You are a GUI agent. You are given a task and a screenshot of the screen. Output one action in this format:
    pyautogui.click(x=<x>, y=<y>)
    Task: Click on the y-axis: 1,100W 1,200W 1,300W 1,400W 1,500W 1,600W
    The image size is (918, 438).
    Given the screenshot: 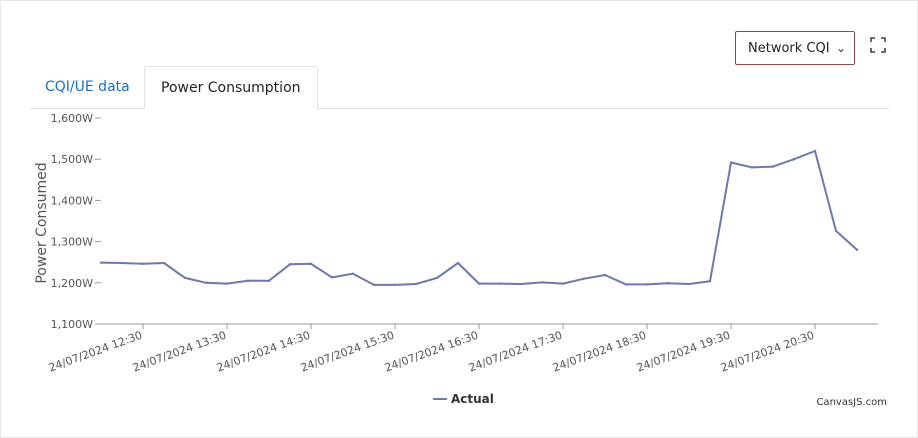 What is the action you would take?
    pyautogui.click(x=76, y=221)
    